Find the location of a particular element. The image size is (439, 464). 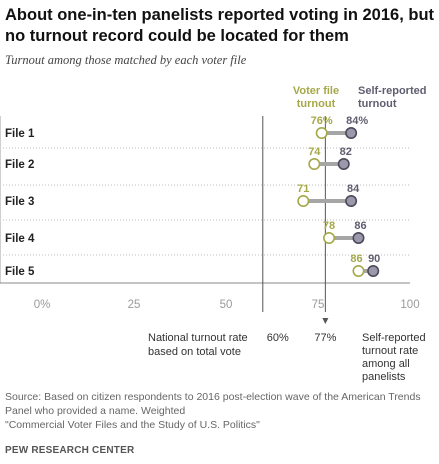

self-reported-value-label: 86 is located at coordinates (360, 226).